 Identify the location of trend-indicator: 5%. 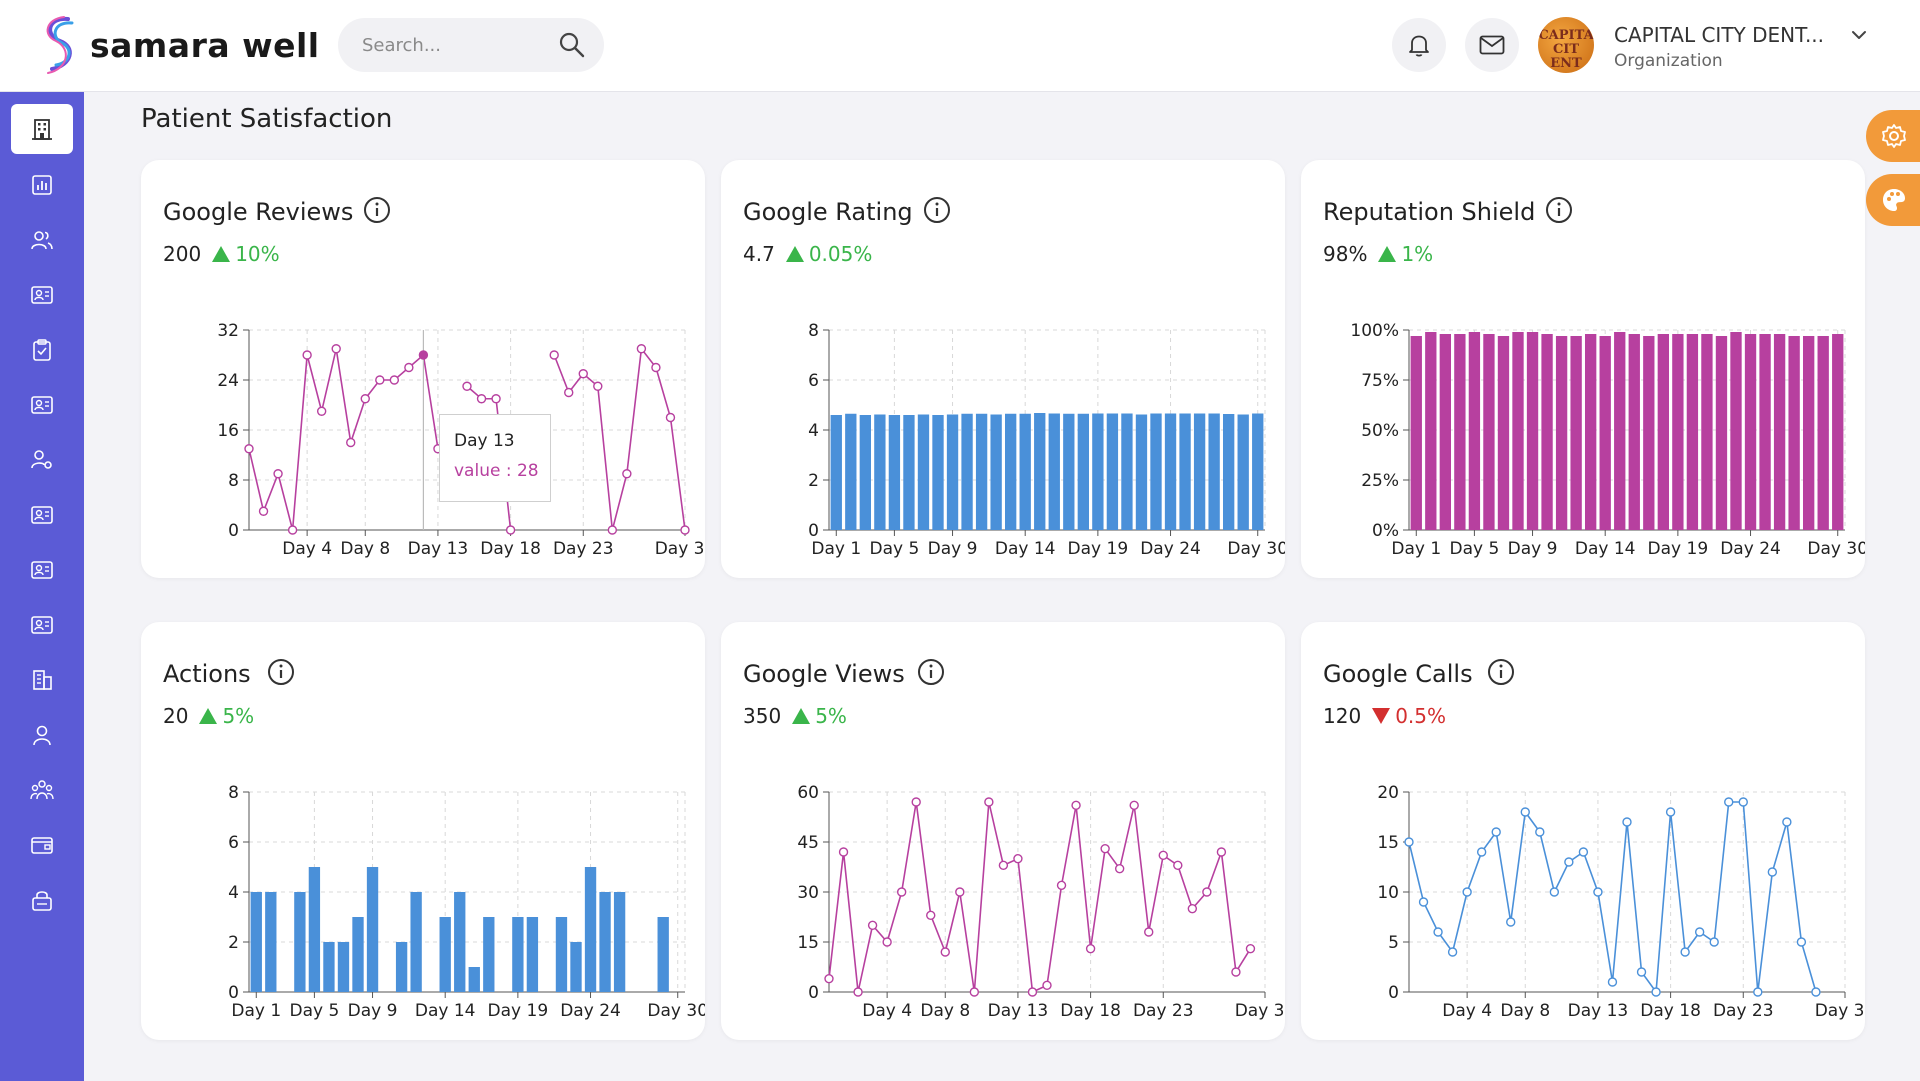
(819, 716).